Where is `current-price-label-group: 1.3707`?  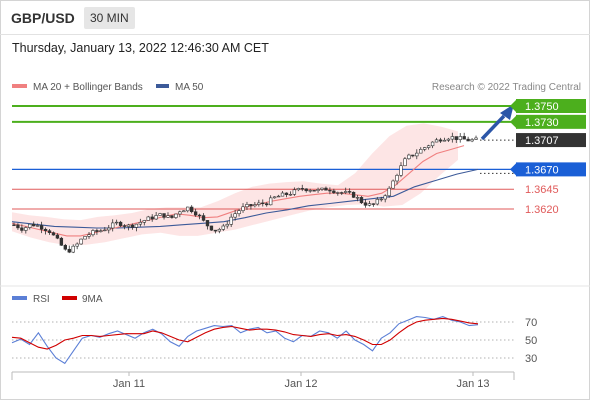 current-price-label-group: 1.3707 is located at coordinates (551, 140).